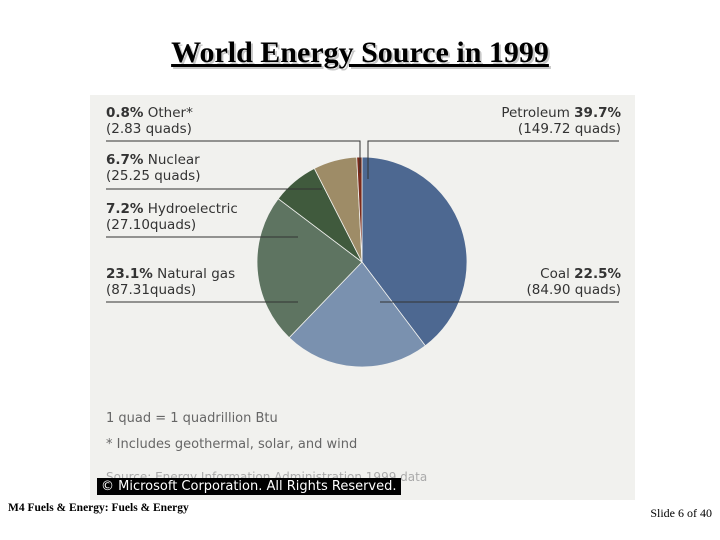  What do you see at coordinates (681, 513) in the screenshot?
I see `footer-slide-number: Slide 6 of 40` at bounding box center [681, 513].